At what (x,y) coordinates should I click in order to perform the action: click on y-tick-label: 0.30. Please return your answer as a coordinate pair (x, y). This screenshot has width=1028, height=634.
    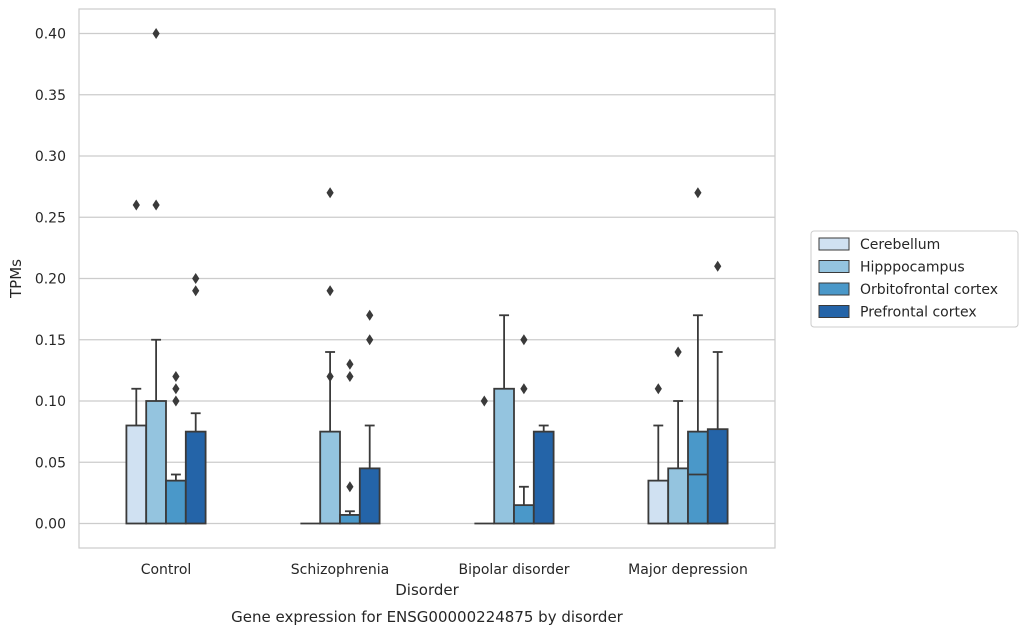
    Looking at the image, I should click on (50, 157).